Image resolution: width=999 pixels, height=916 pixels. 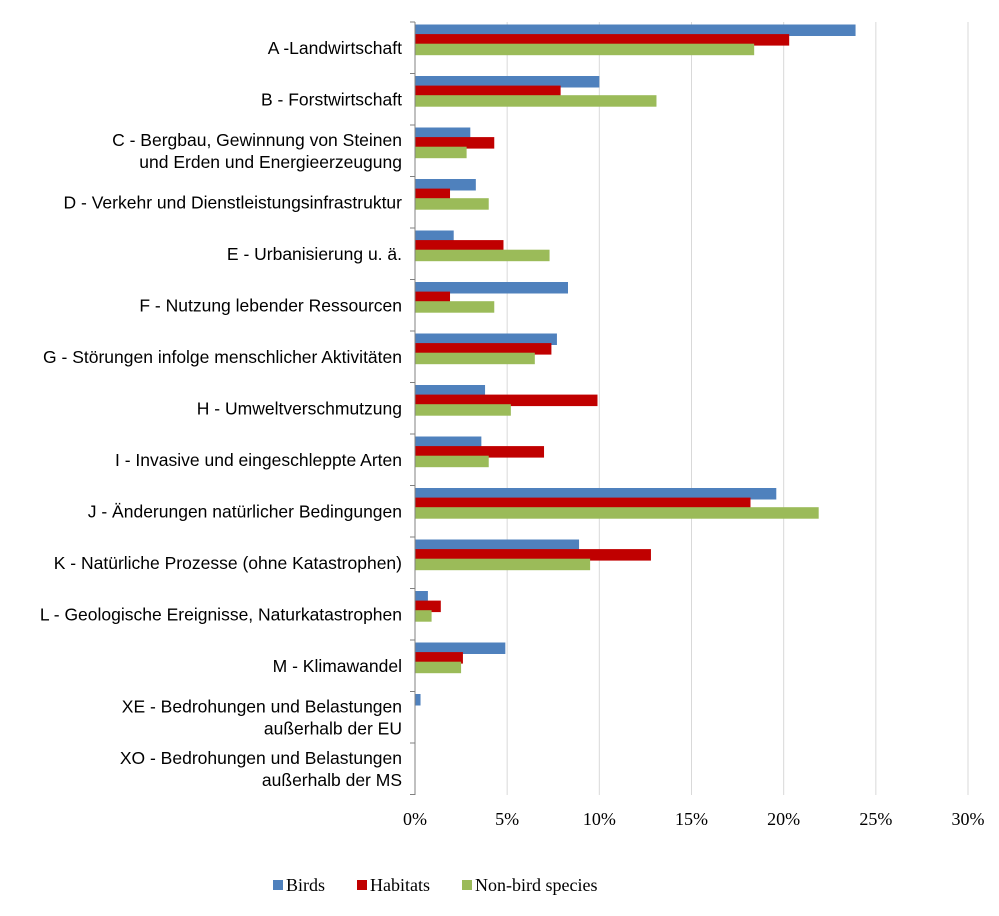 I want to click on category-label-1: B - Forstwirtschaft, so click(x=331, y=99).